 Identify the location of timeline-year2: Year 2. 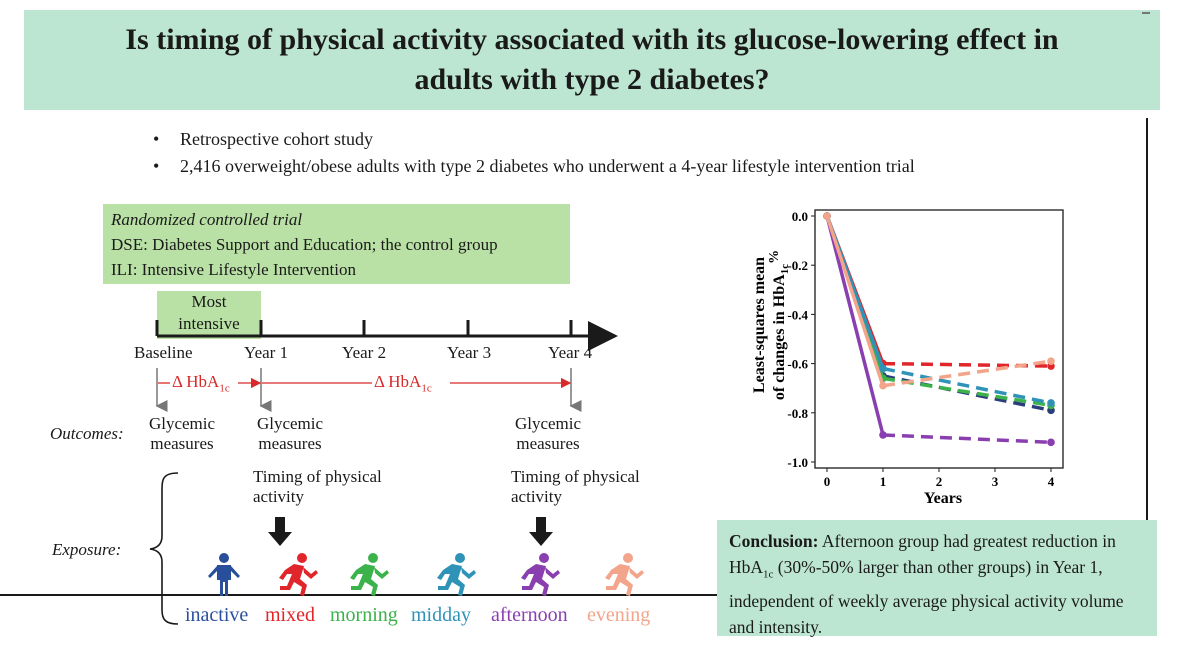
(364, 352).